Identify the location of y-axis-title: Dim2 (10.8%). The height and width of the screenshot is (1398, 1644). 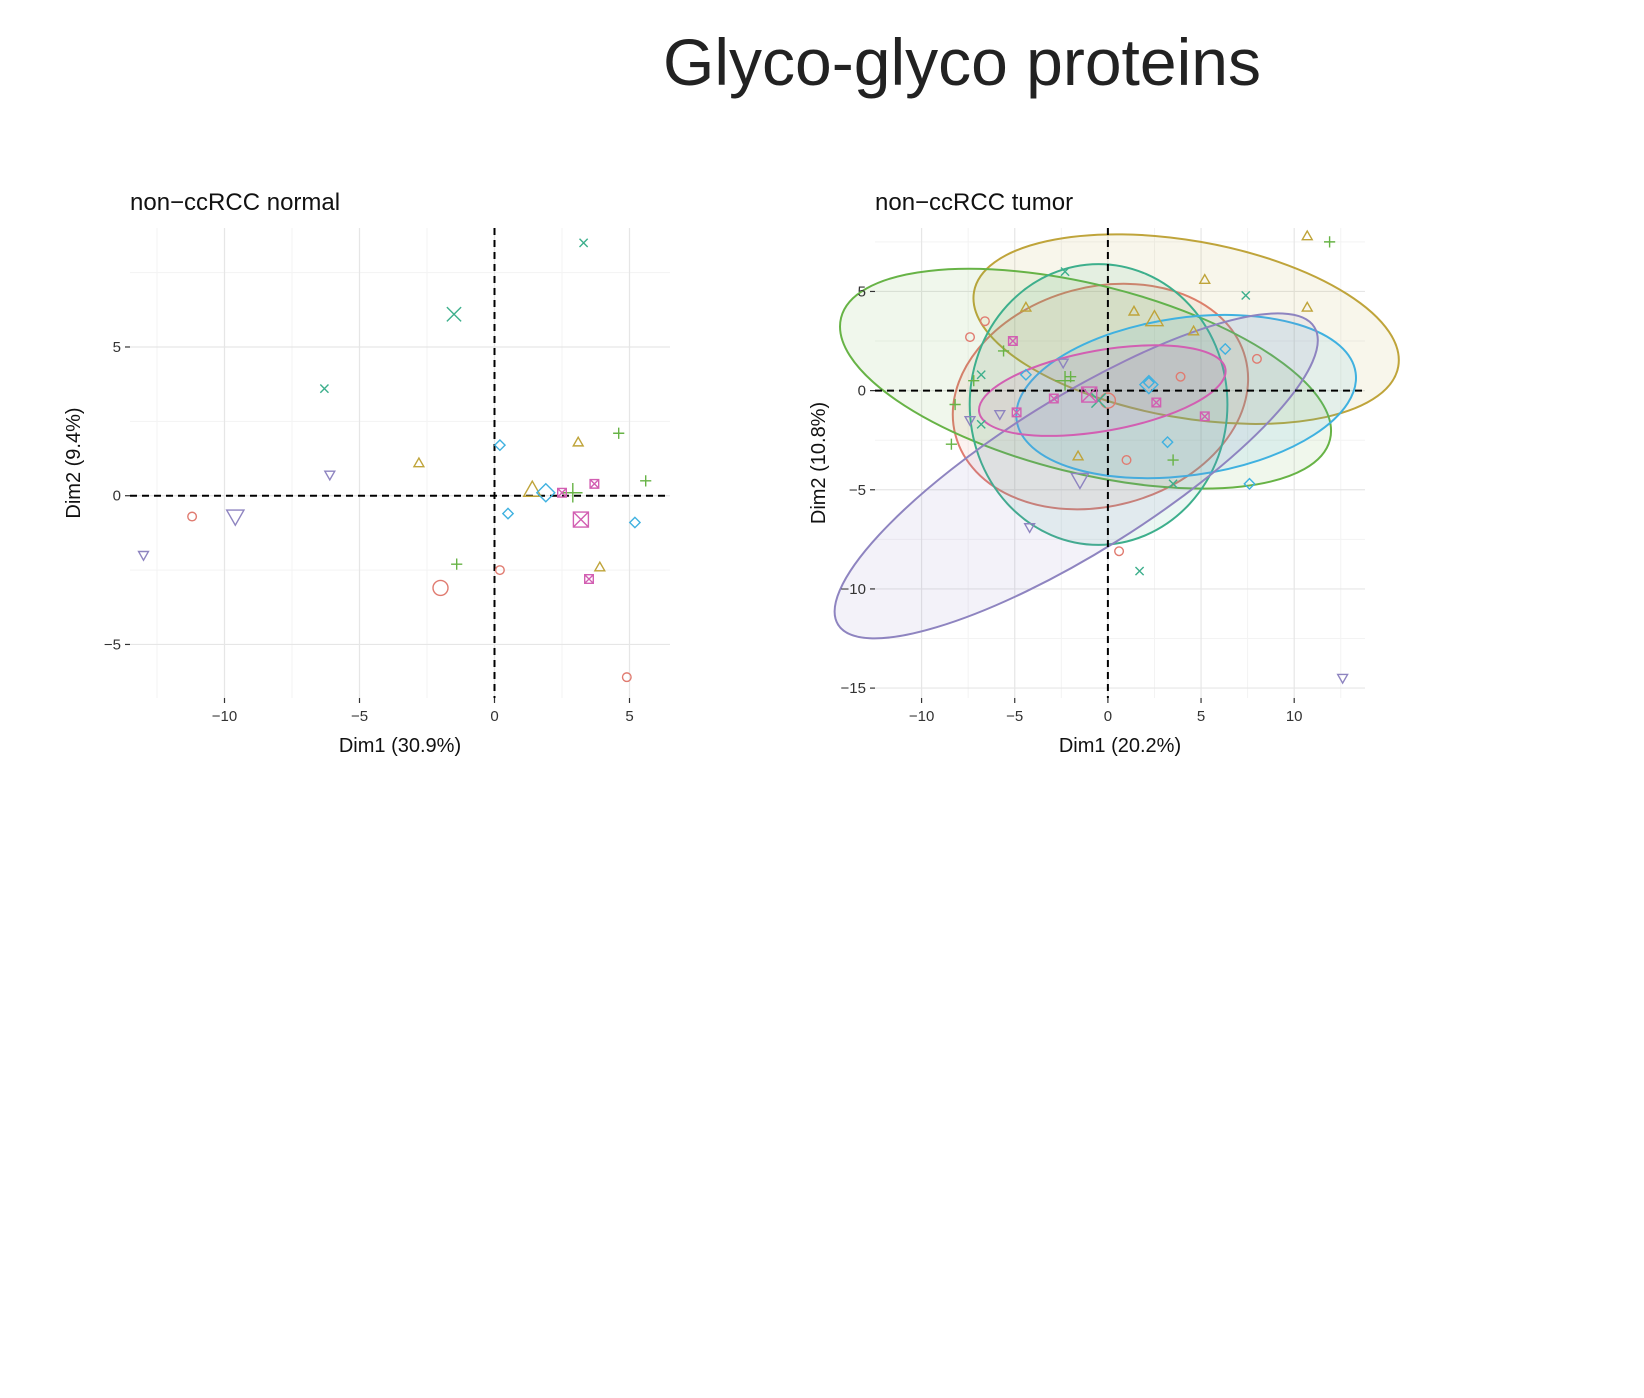
(819, 463).